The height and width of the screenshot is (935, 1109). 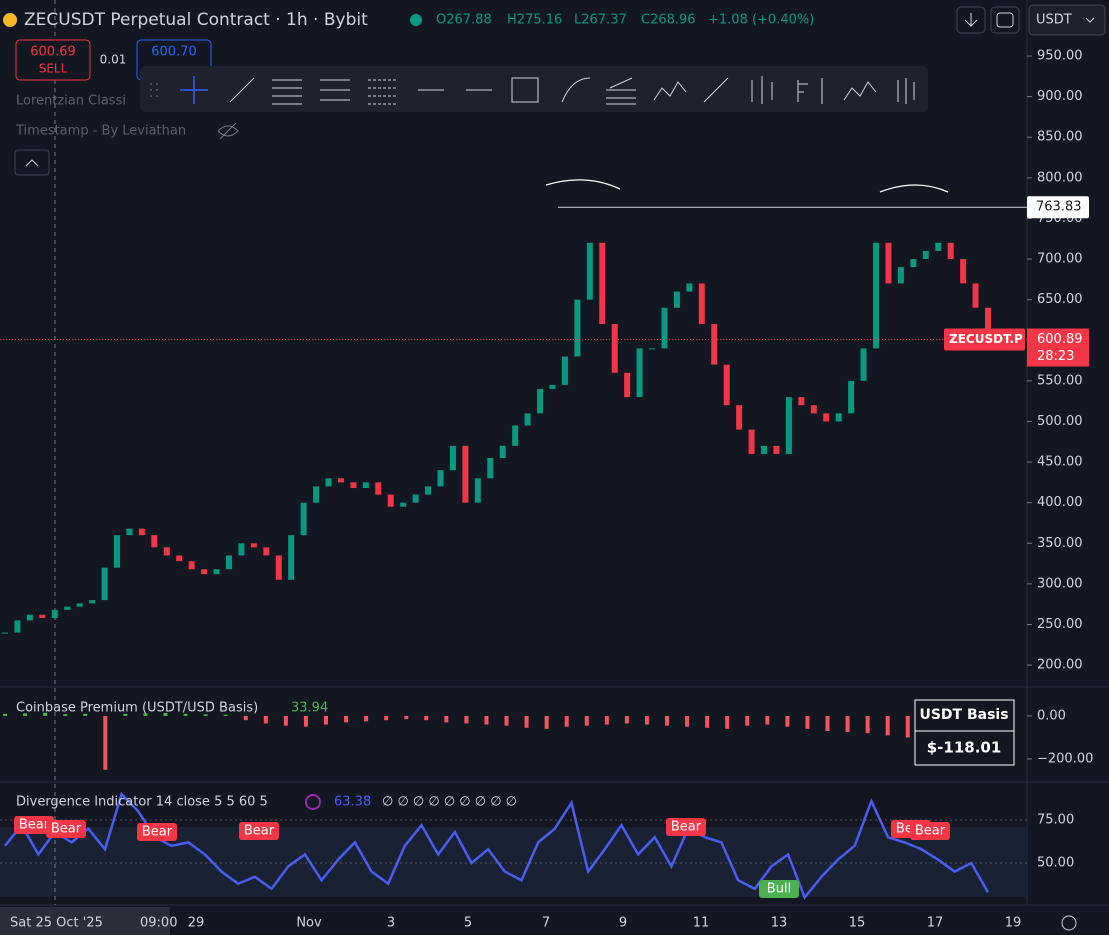 What do you see at coordinates (670, 91) in the screenshot?
I see `tool-pattern` at bounding box center [670, 91].